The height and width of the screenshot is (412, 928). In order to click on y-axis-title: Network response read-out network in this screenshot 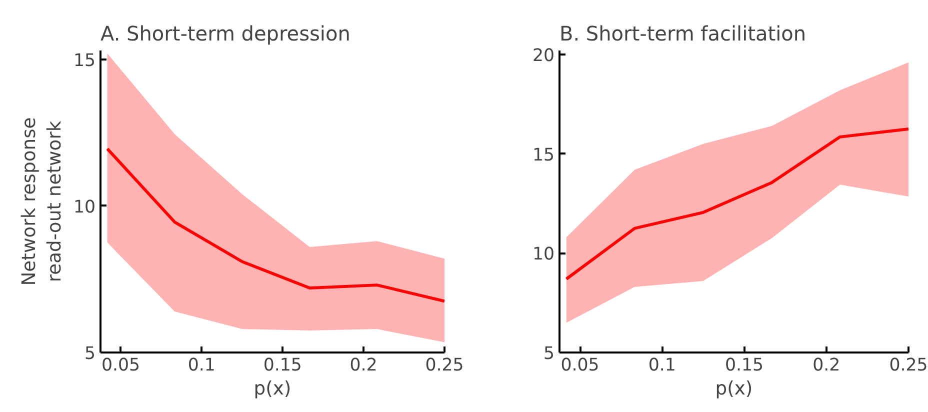, I will do `click(42, 201)`.